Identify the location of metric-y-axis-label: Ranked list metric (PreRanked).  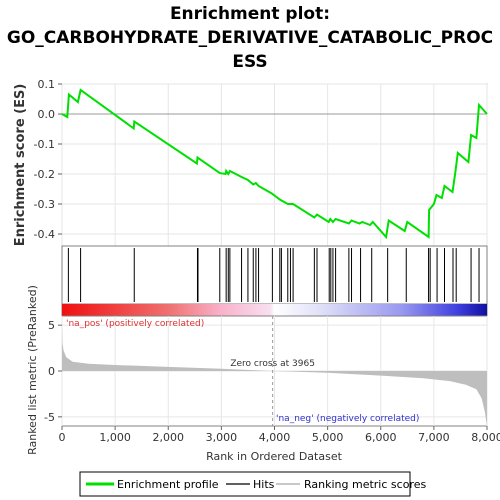
(32, 370).